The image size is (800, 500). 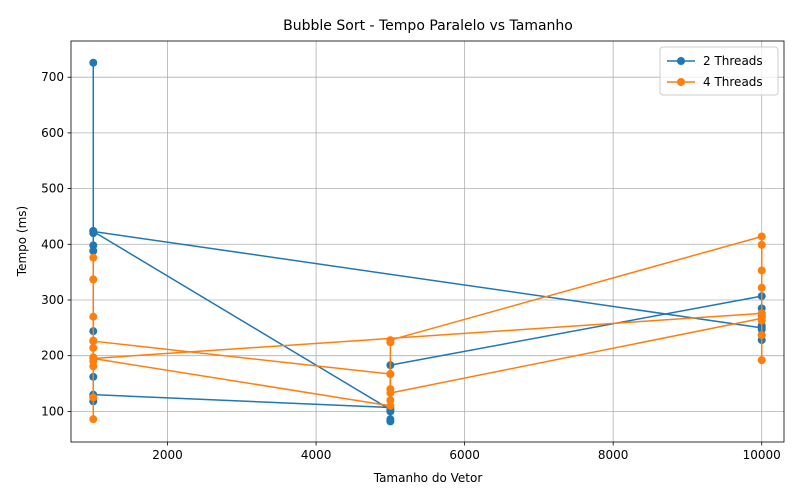 What do you see at coordinates (428, 26) in the screenshot?
I see `chart-title: Bubble Sort - Tempo Paralelo vs Tamanho` at bounding box center [428, 26].